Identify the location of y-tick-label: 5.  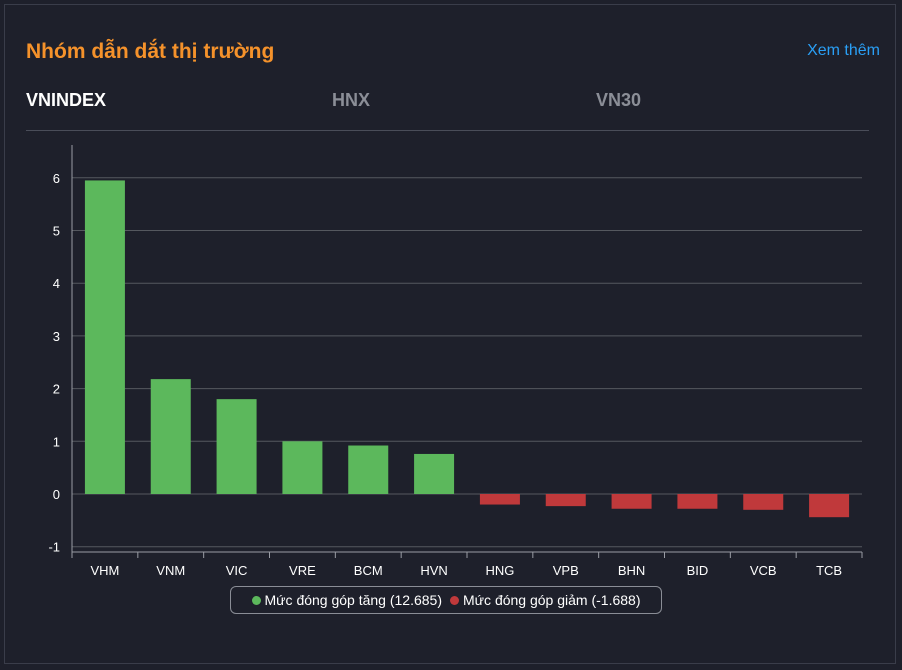
(56, 231).